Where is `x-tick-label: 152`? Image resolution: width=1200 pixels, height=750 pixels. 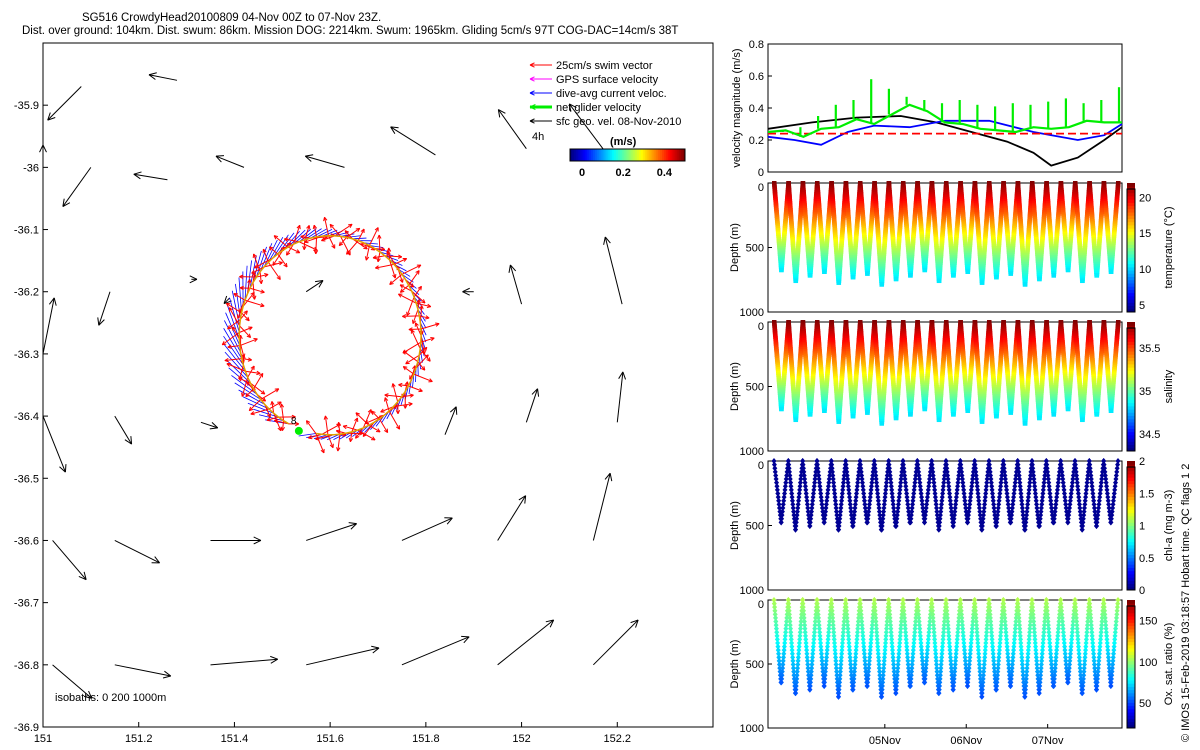 x-tick-label: 152 is located at coordinates (521, 739).